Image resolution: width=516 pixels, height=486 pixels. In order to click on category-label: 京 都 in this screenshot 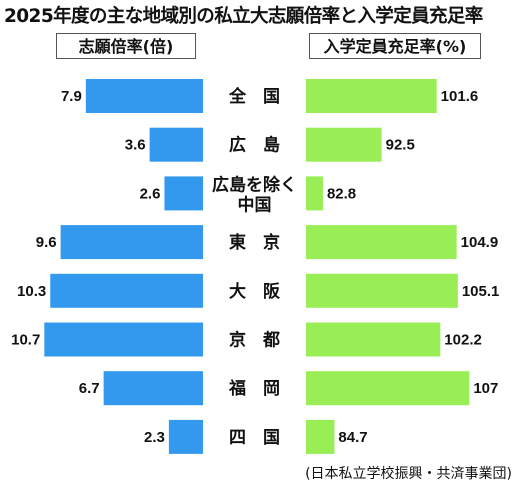, I will do `click(254, 340)`.